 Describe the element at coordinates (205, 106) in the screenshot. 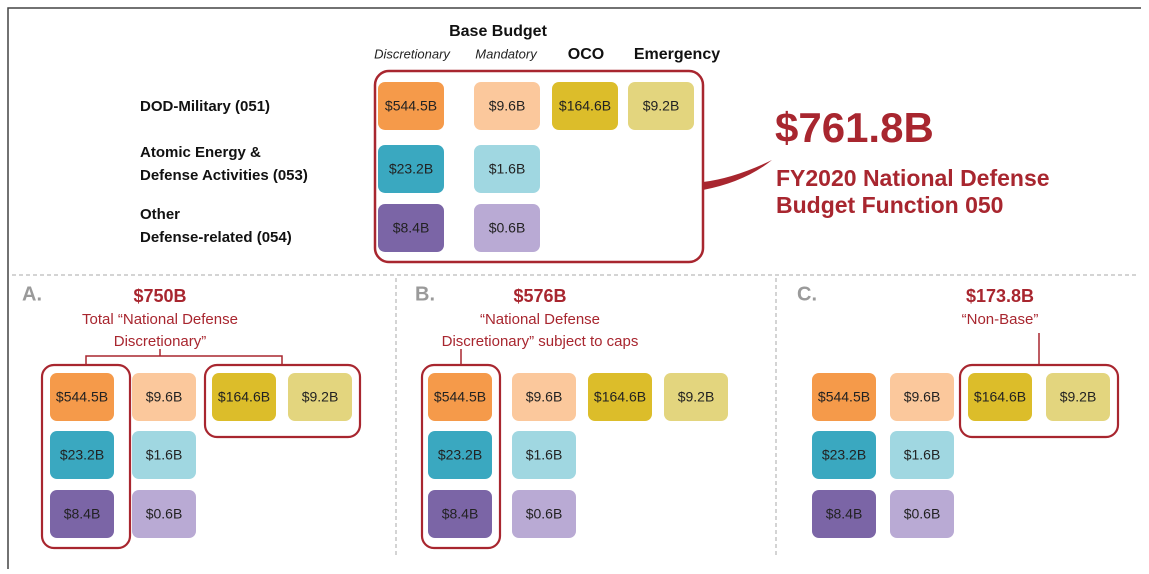

I see `row-label: DOD-Military (051)` at that location.